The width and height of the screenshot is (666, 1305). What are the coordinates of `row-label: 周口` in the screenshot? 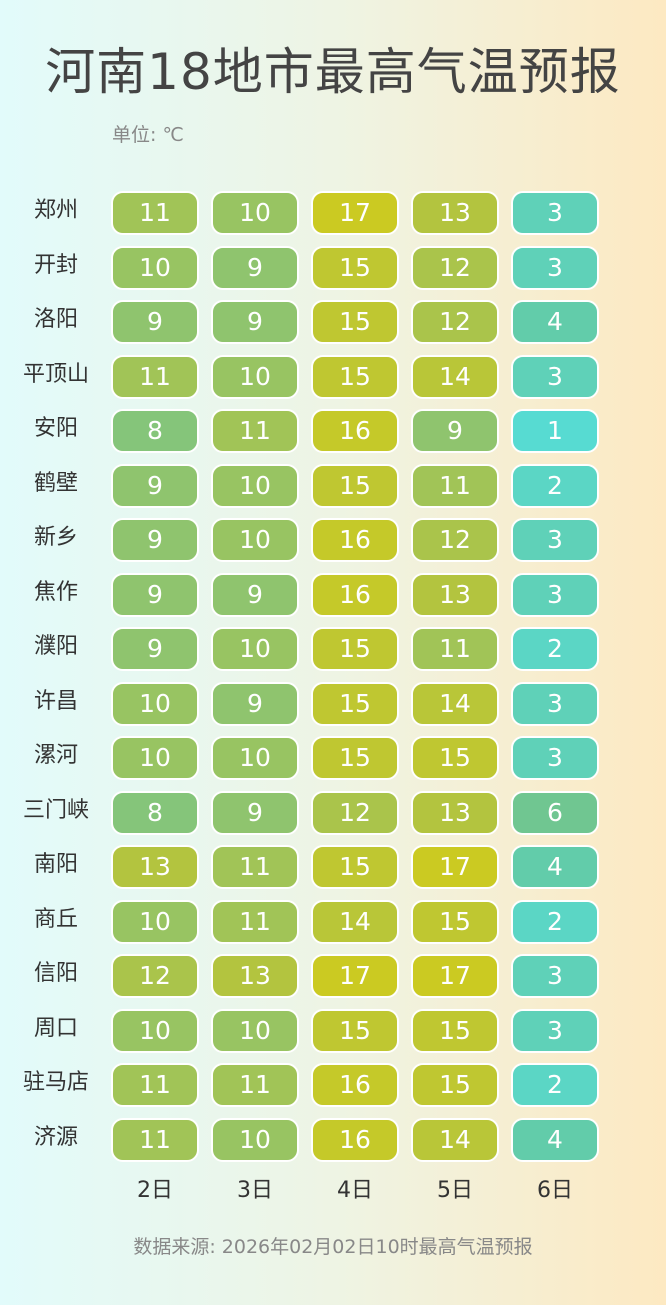 It's located at (55, 1028).